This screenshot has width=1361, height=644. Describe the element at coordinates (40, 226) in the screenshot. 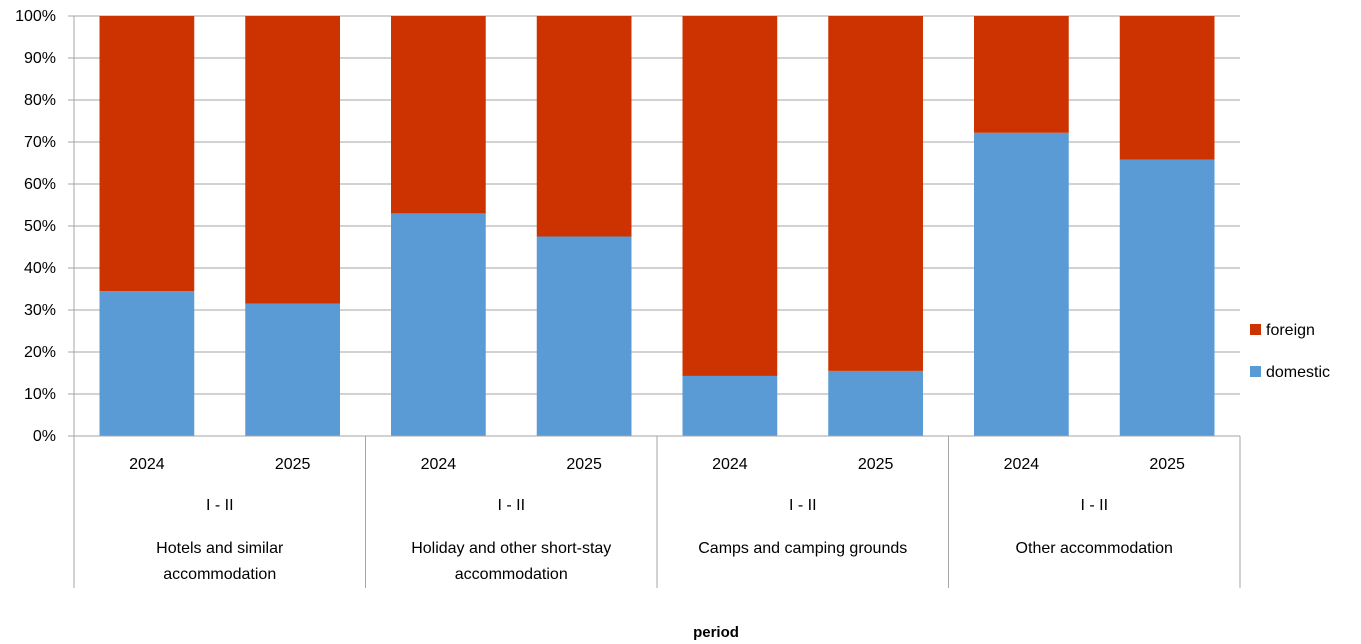

I see `y-tick-label: 50%` at that location.